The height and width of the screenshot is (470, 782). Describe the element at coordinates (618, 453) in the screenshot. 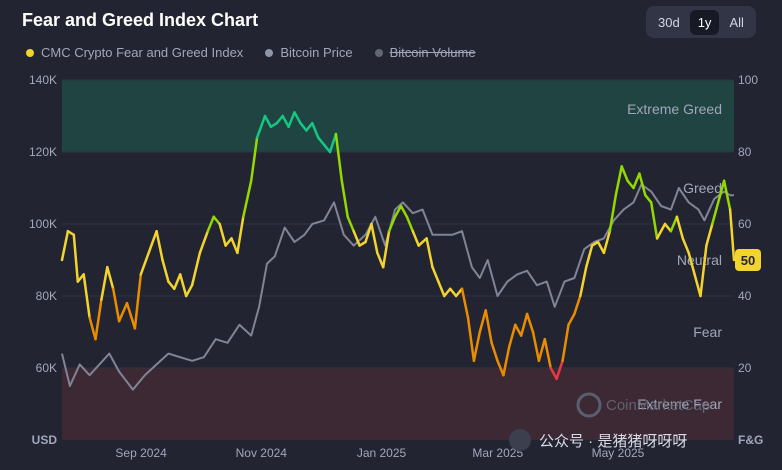

I see `x-tick-label: May 2025` at that location.